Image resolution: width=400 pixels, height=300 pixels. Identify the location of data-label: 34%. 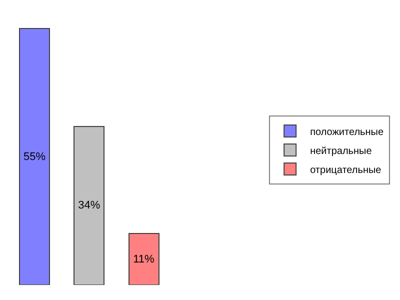
(89, 206).